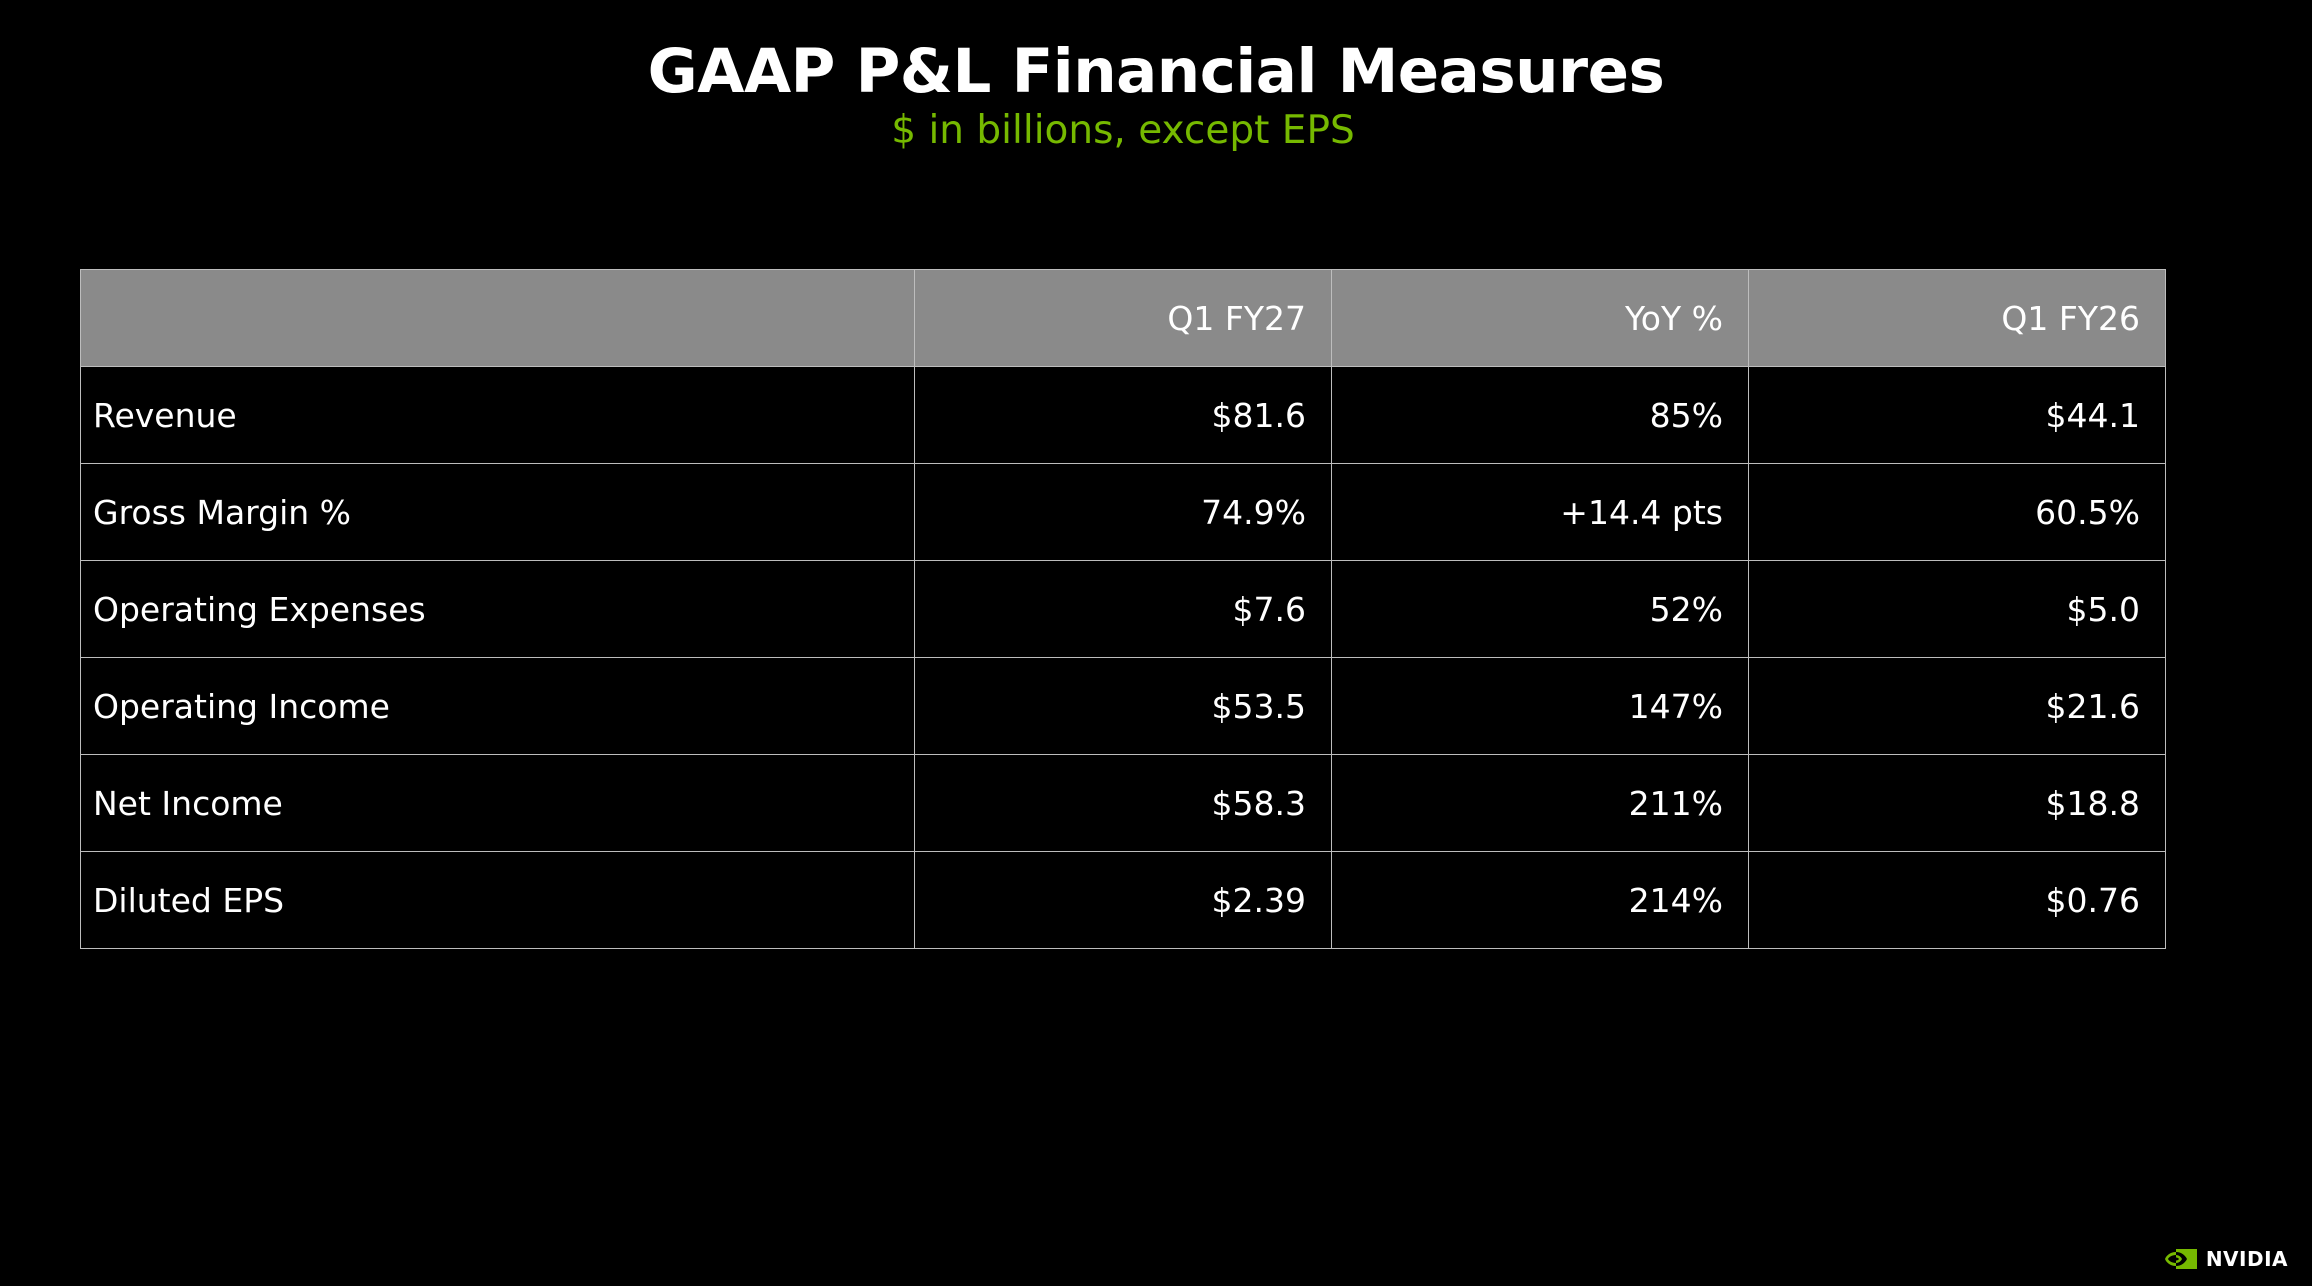 The image size is (2312, 1286). Describe the element at coordinates (1957, 609) in the screenshot. I see `cell-q1fy26: $5.0` at that location.